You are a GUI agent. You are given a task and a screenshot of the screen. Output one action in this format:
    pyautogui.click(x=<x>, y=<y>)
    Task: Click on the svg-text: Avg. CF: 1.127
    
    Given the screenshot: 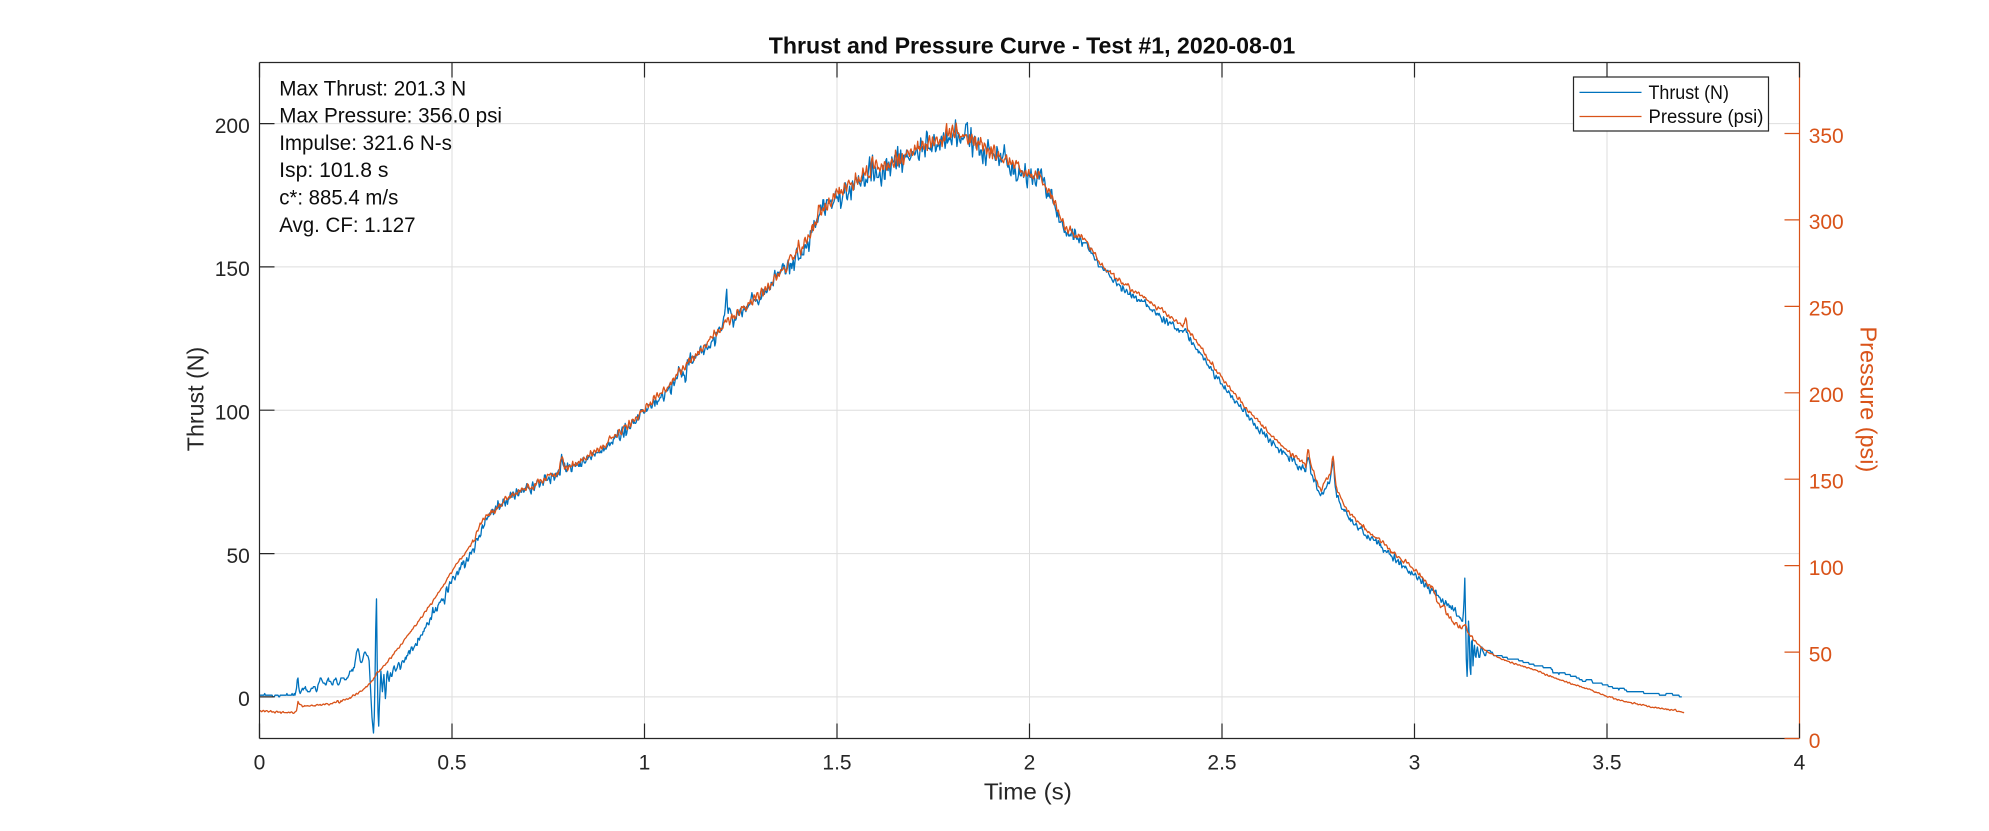 What is the action you would take?
    pyautogui.click(x=347, y=225)
    